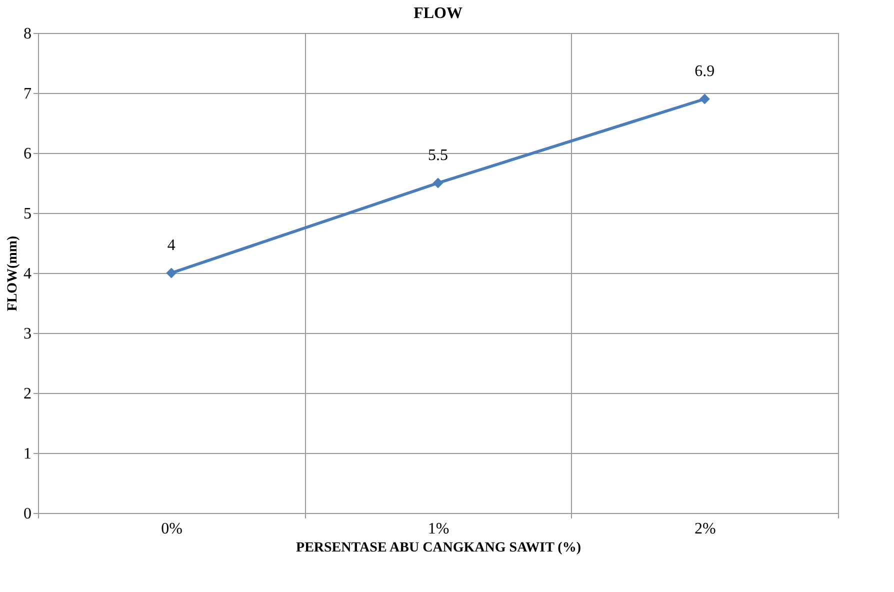 The width and height of the screenshot is (894, 592). Describe the element at coordinates (438, 155) in the screenshot. I see `data-label: 5.5` at that location.